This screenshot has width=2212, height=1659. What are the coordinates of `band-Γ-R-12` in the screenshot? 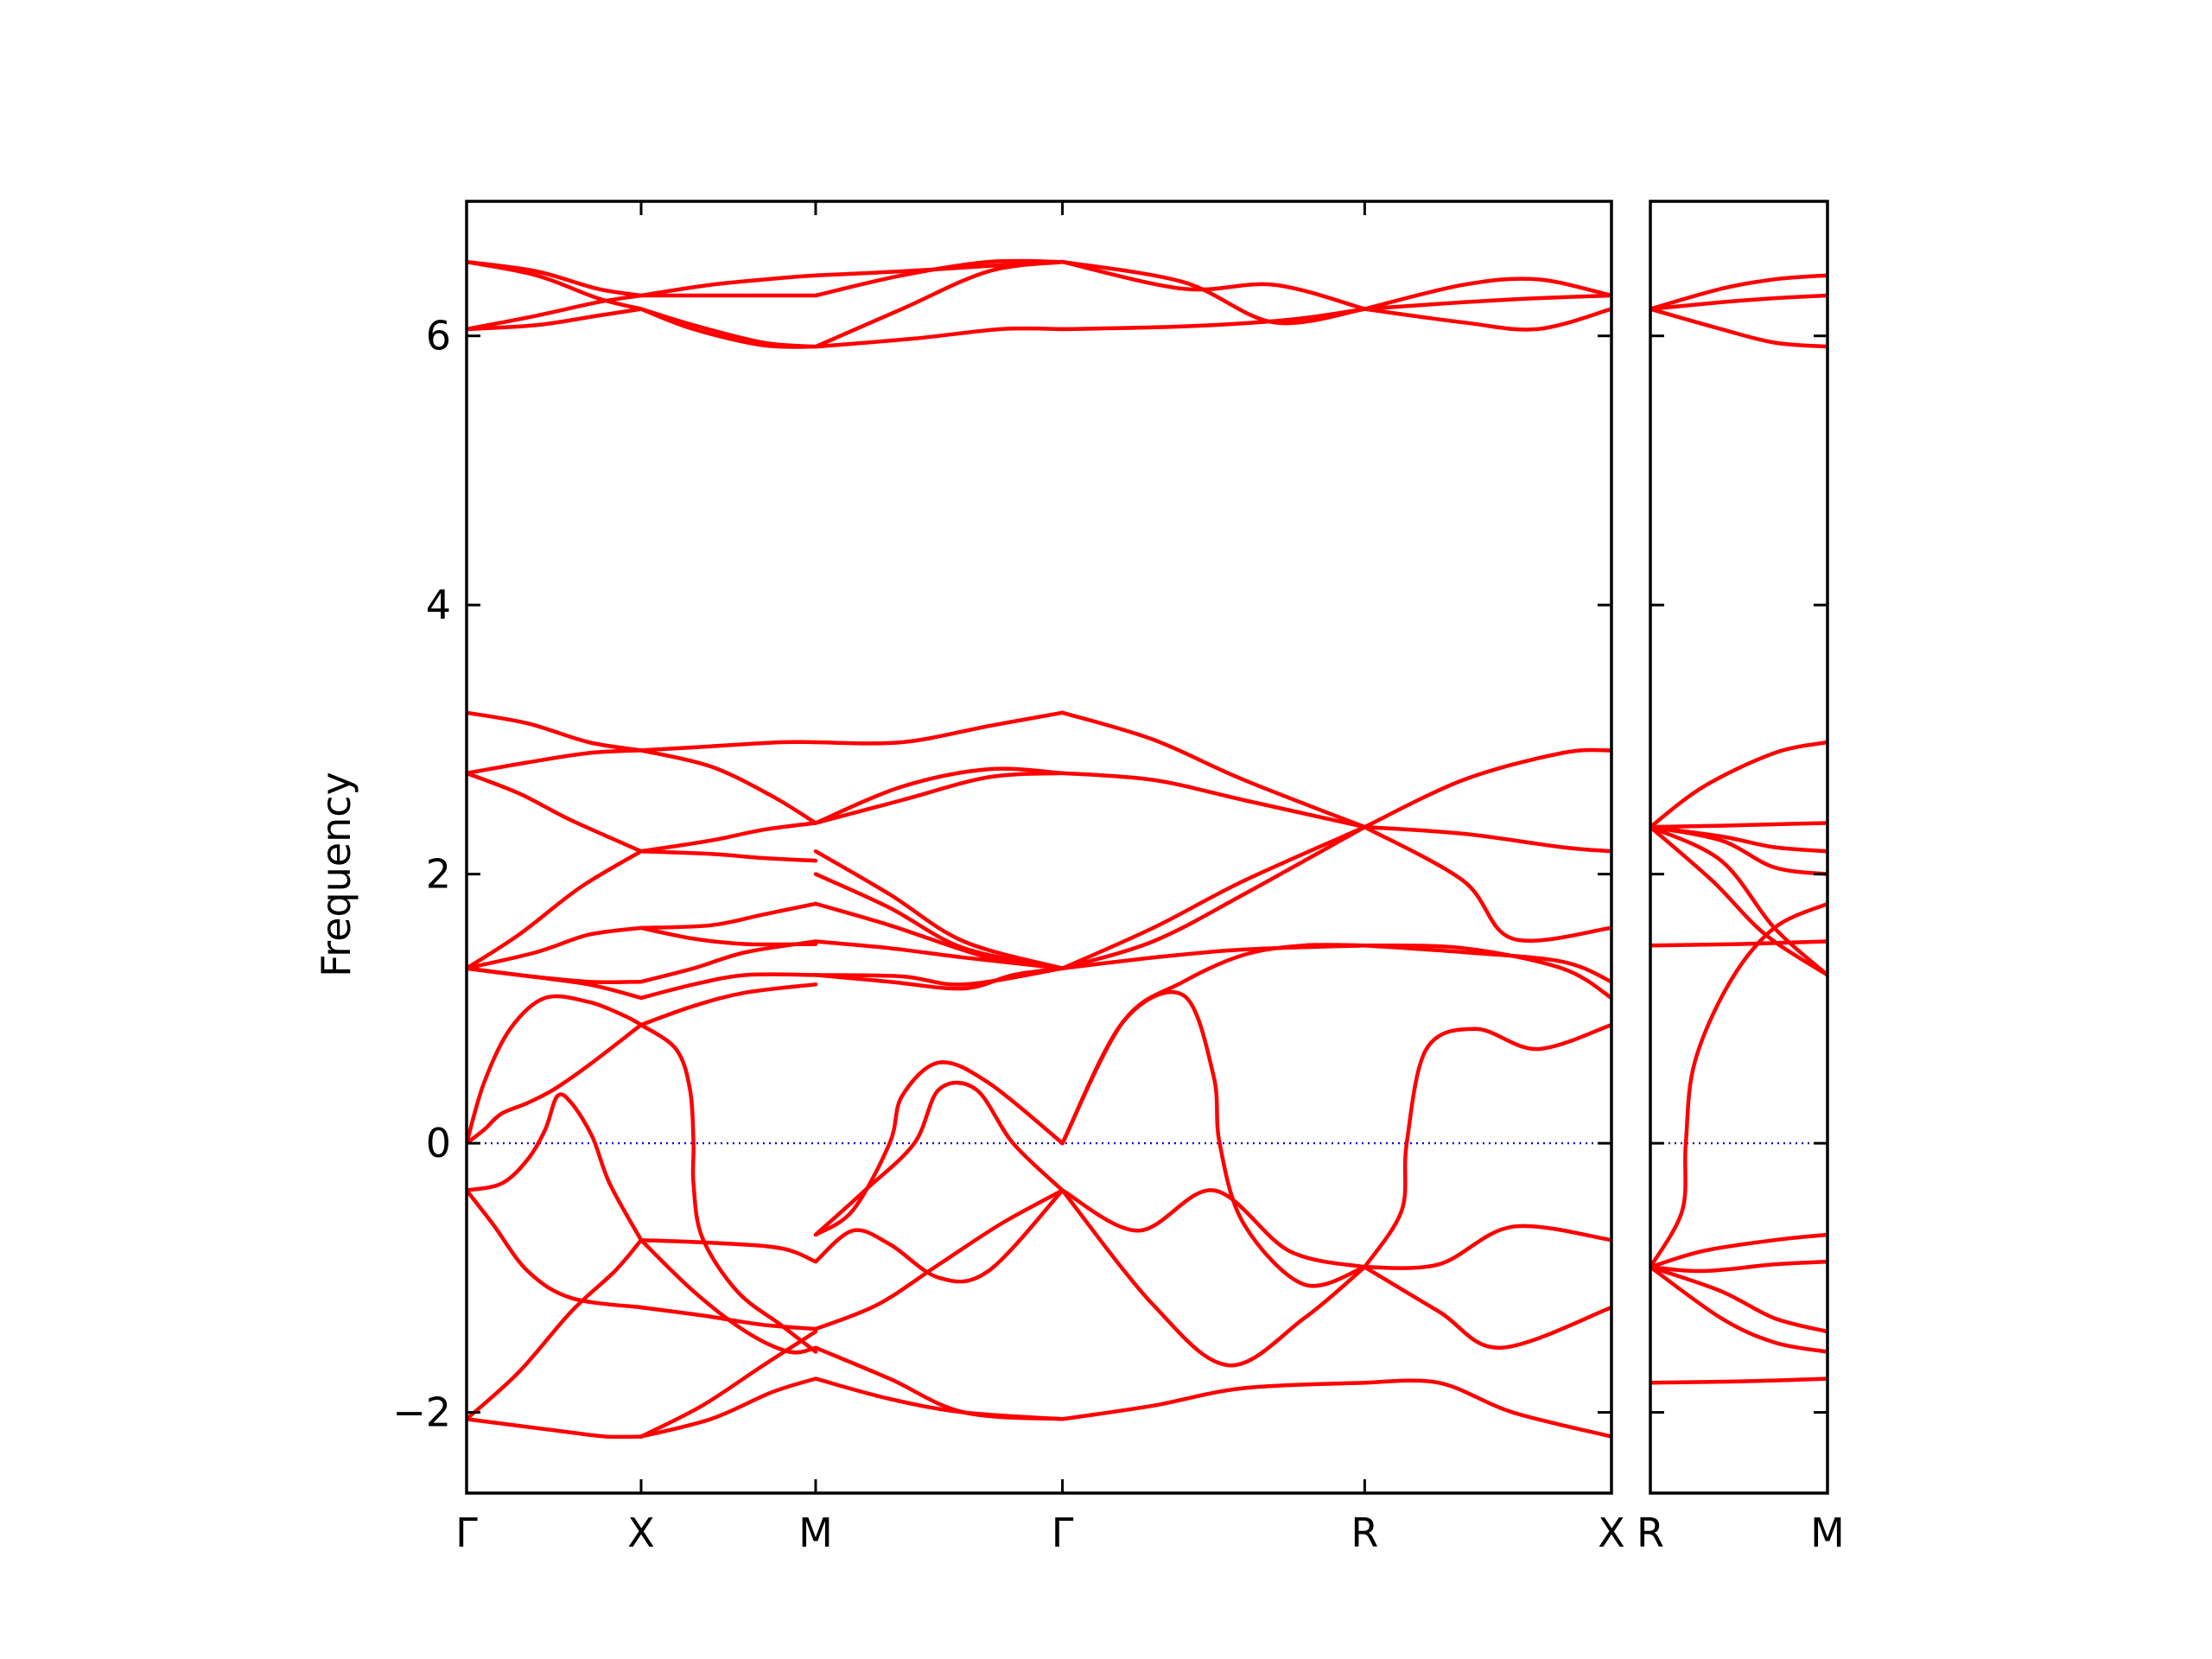 It's located at (1213, 285).